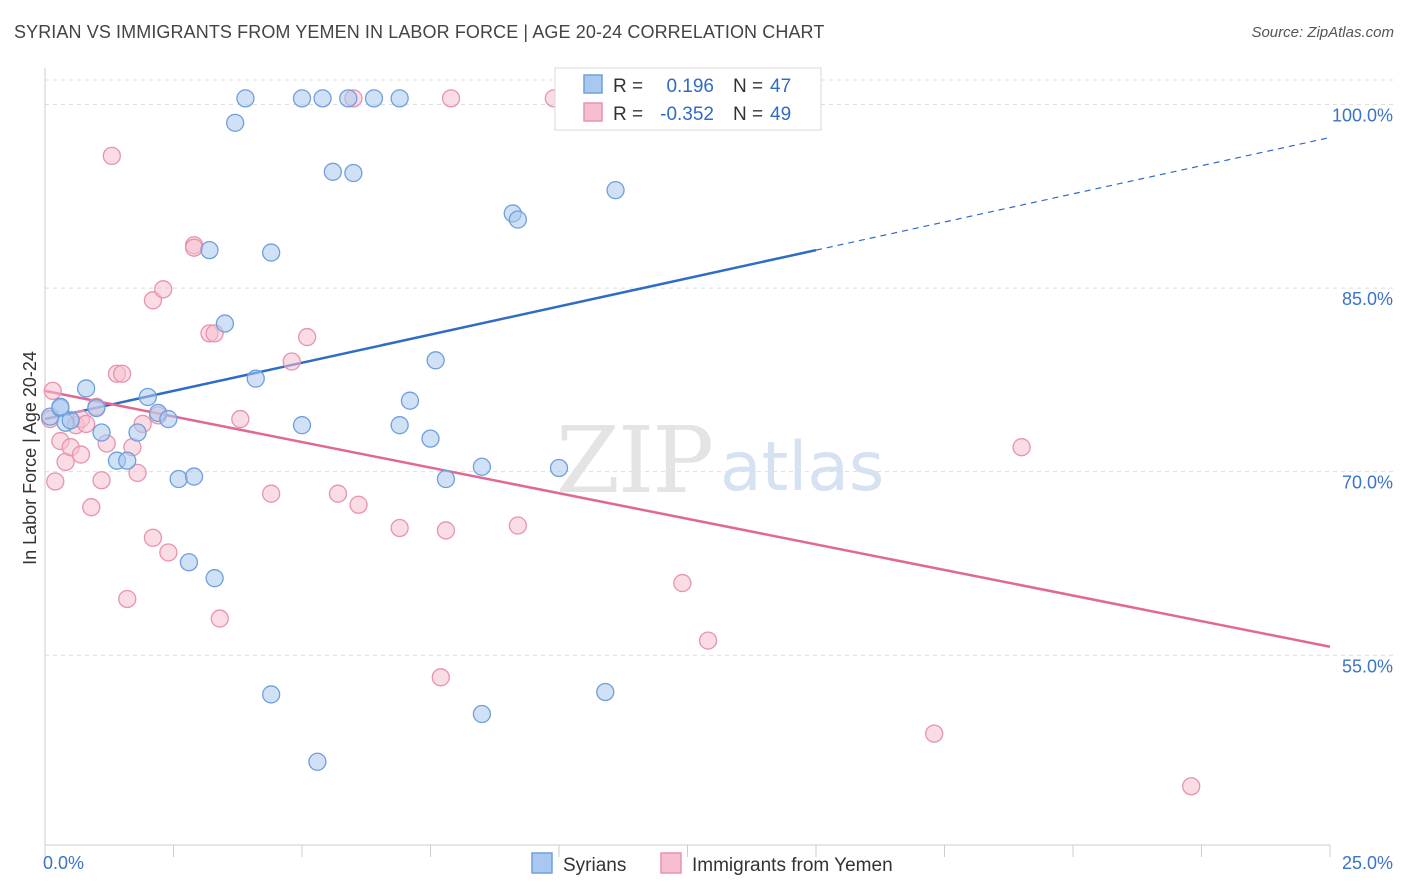 Image resolution: width=1406 pixels, height=892 pixels. What do you see at coordinates (430, 334) in the screenshot?
I see `syrians-trend-line` at bounding box center [430, 334].